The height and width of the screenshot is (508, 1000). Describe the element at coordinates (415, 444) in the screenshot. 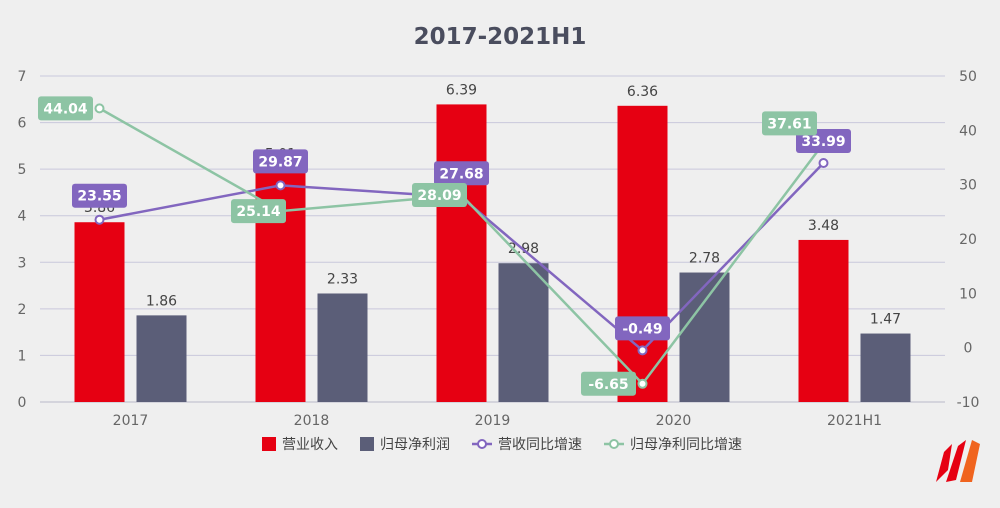

I see `legend-label: 归母净利润` at that location.